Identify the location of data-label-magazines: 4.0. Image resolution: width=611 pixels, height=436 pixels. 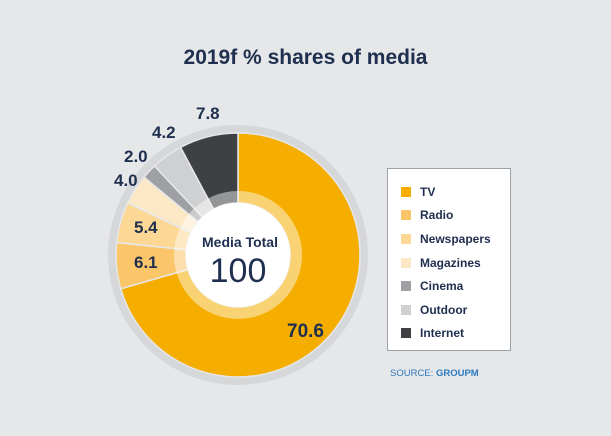
(126, 180).